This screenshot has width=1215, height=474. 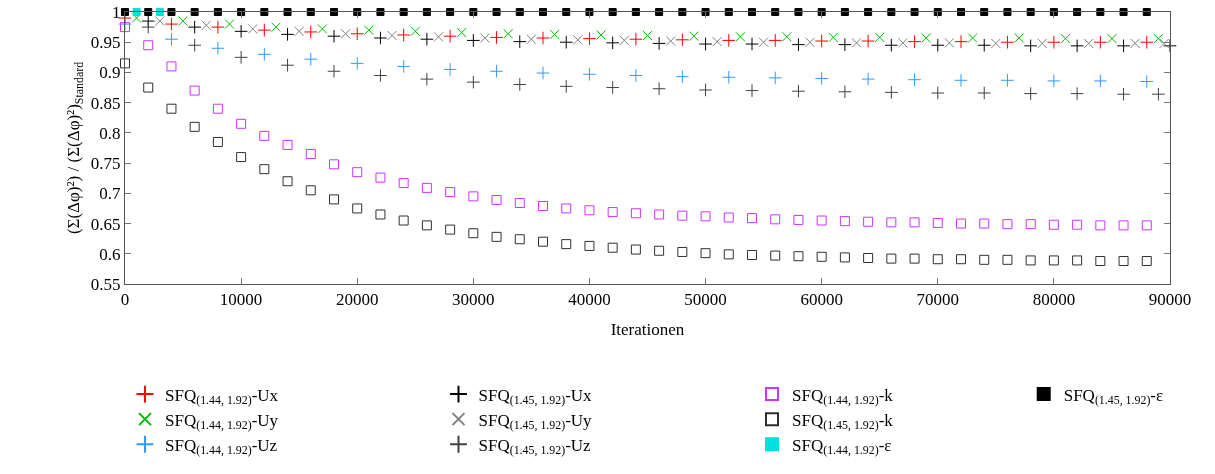 What do you see at coordinates (705, 300) in the screenshot?
I see `x-tick-label: 50000` at bounding box center [705, 300].